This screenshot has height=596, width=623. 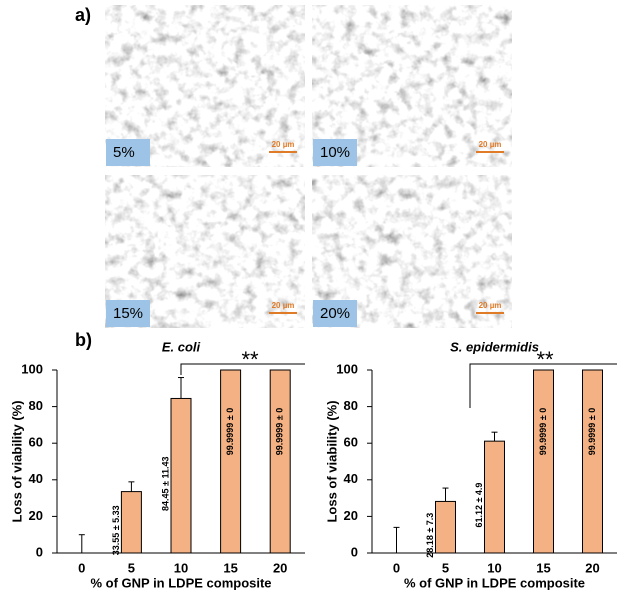 I want to click on image-label: 5%, so click(x=124, y=152).